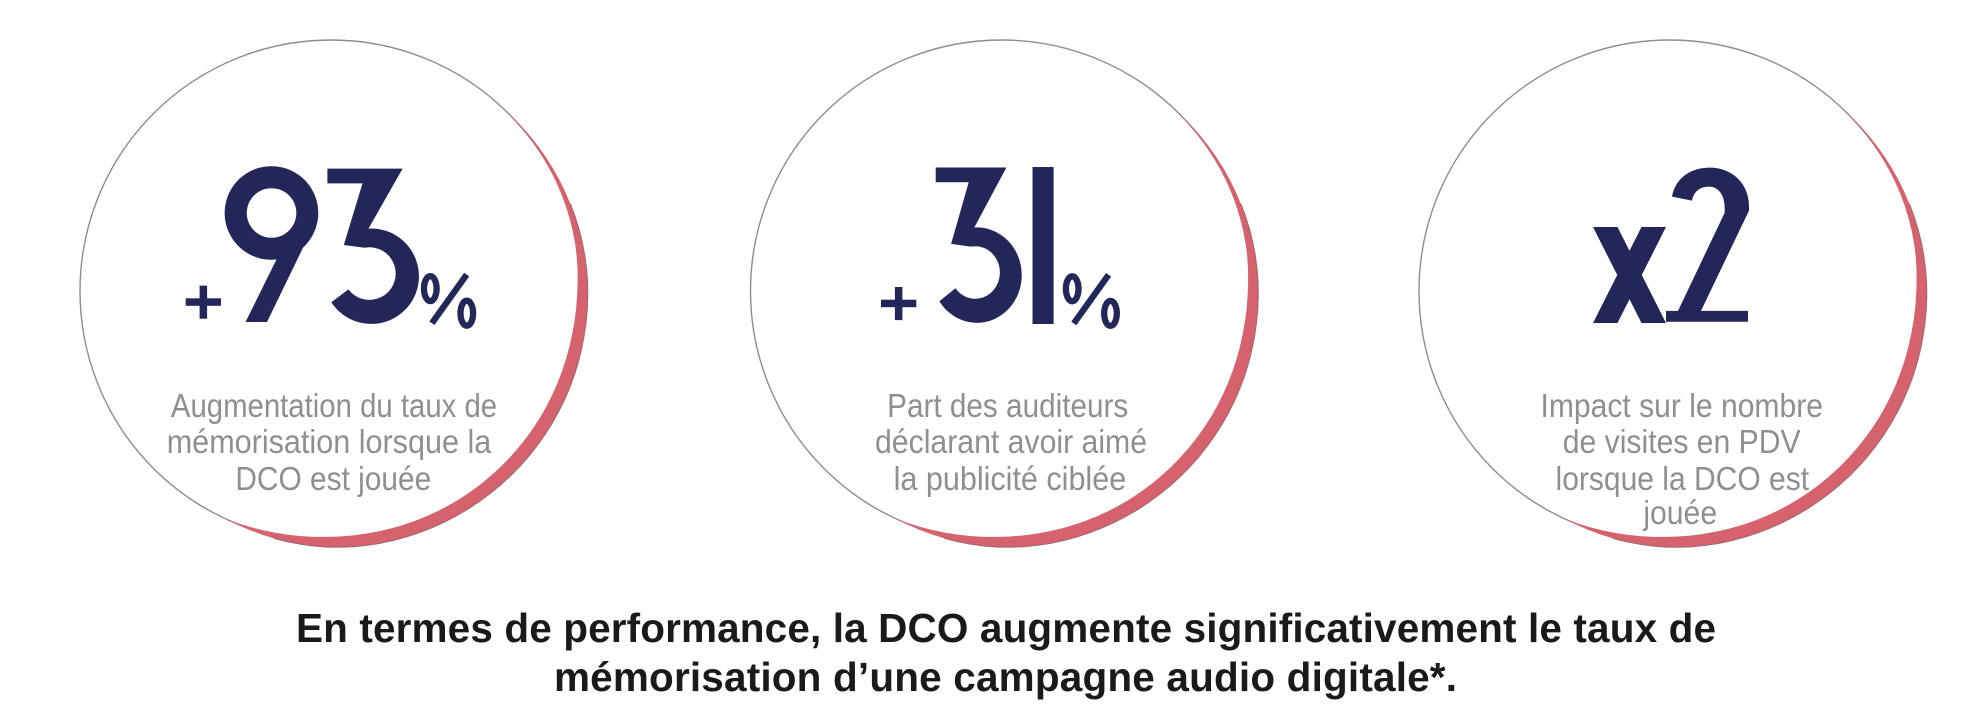 The image size is (1986, 710). I want to click on svg-text: mémorisation lorsque la, so click(329, 442).